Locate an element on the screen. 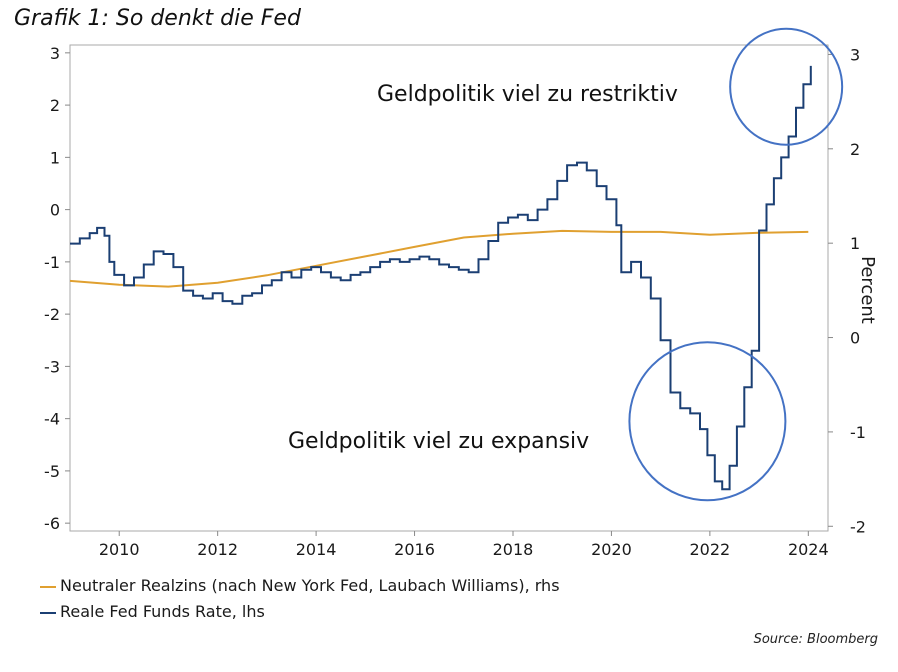 The height and width of the screenshot is (672, 898). right-tick-label: 3 is located at coordinates (855, 54).